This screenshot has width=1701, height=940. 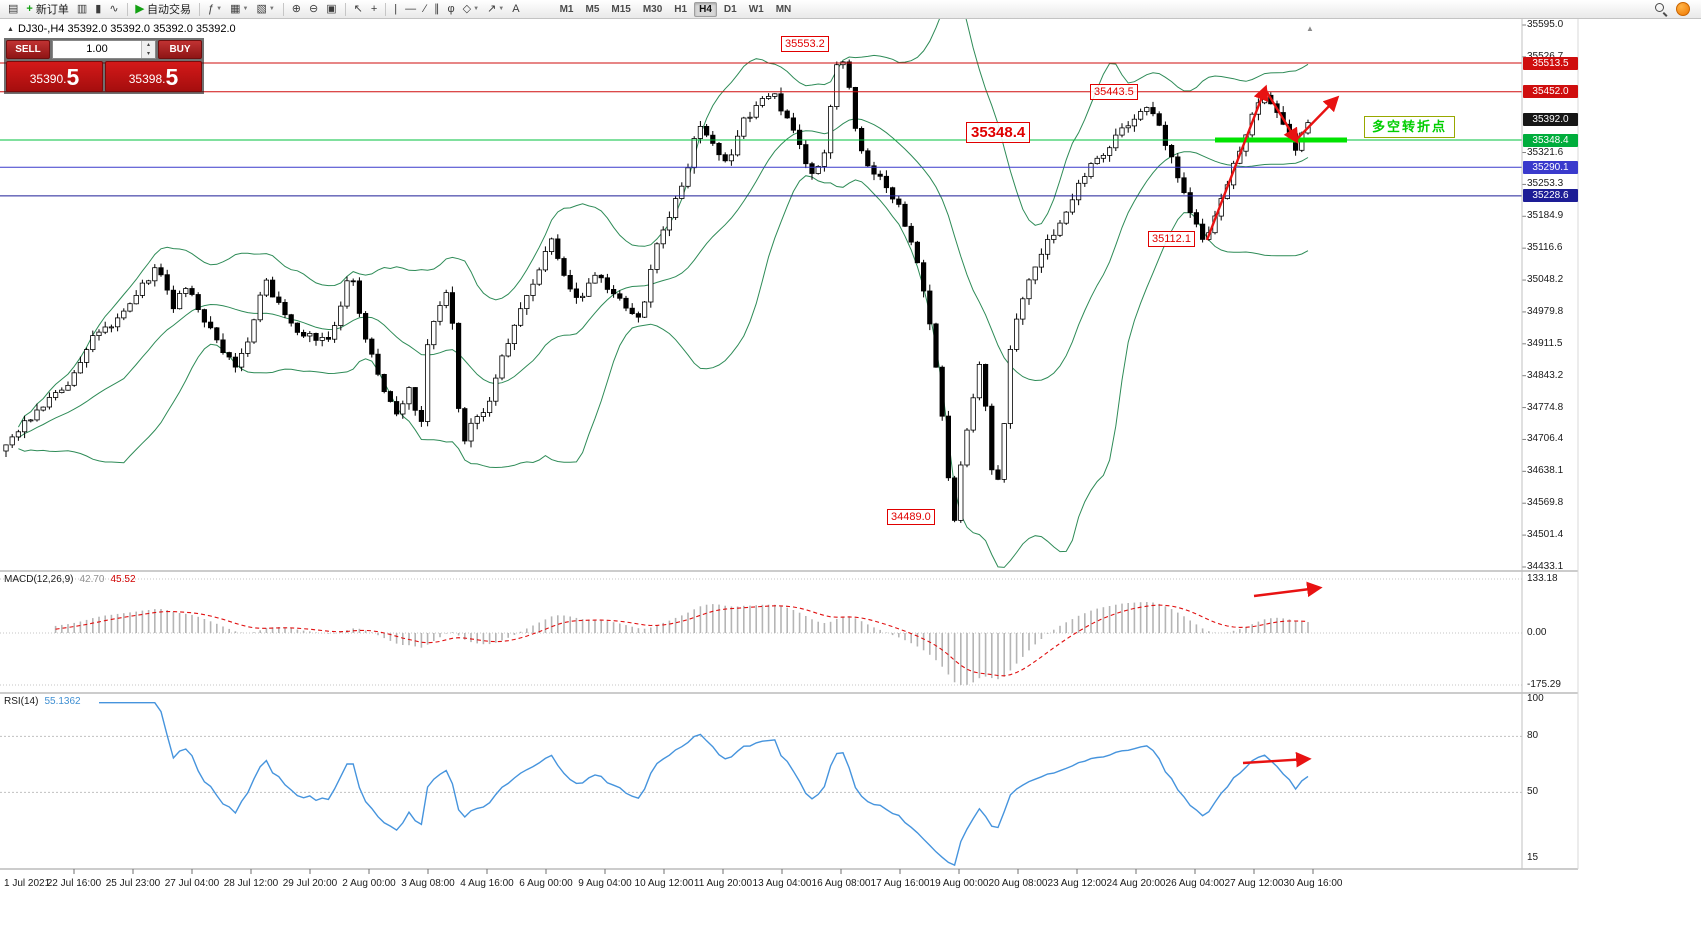 I want to click on price-badge-35392.0: 35392.0, so click(x=1550, y=120).